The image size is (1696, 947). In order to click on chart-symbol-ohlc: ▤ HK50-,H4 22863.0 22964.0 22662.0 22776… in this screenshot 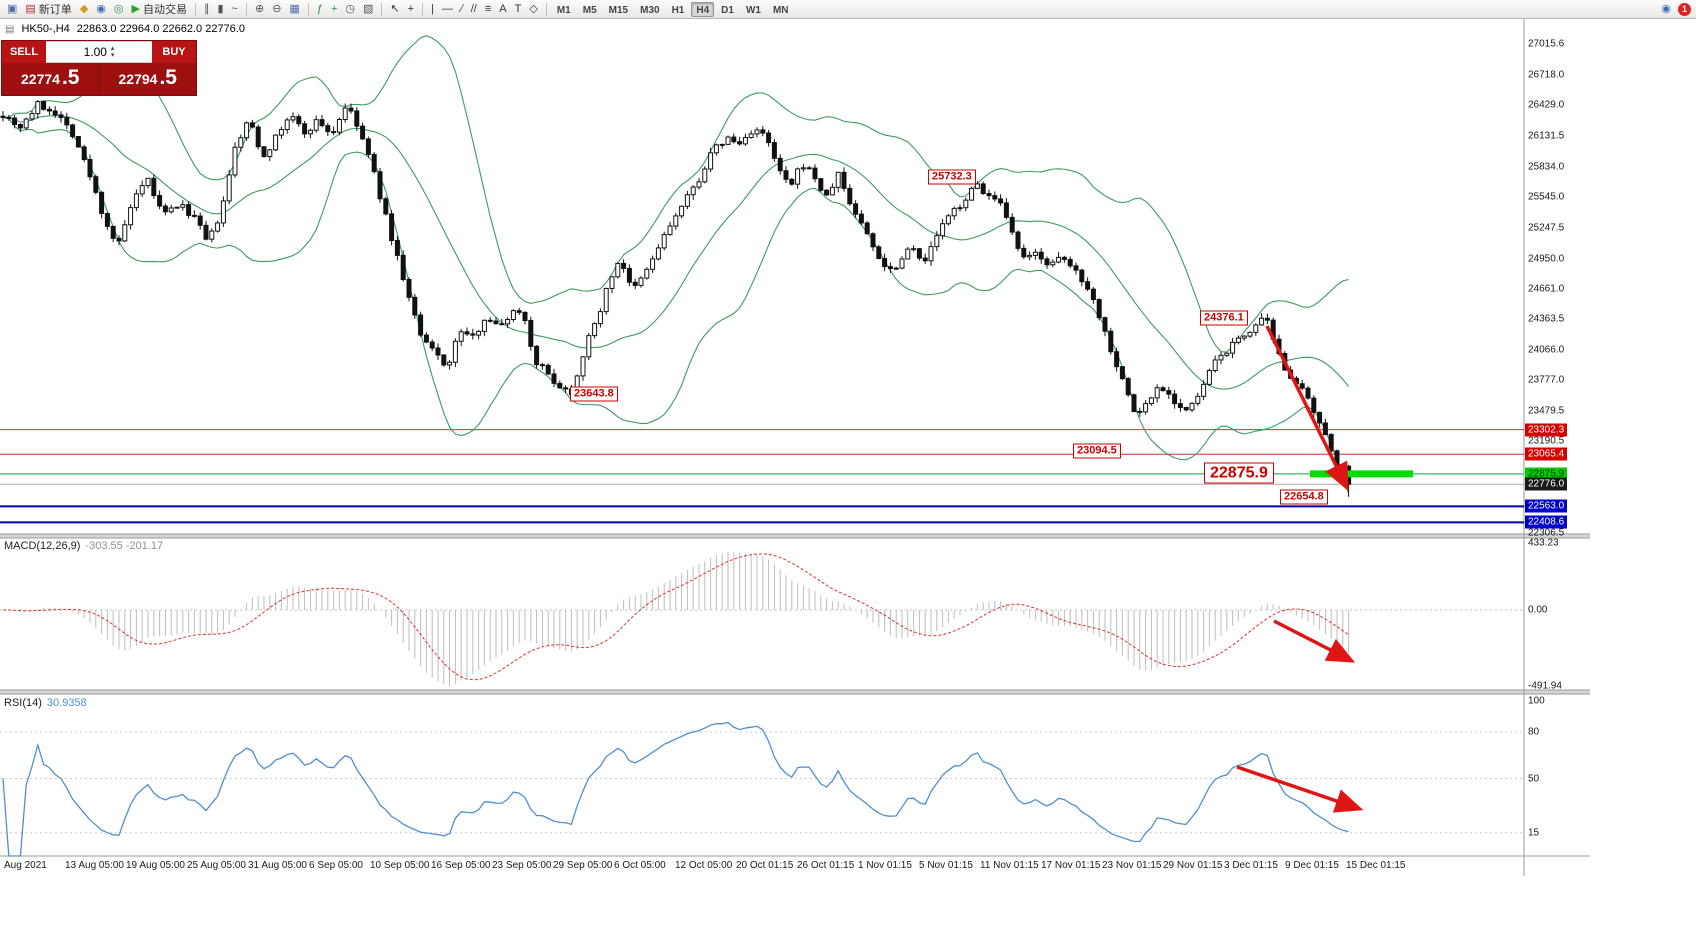, I will do `click(125, 29)`.